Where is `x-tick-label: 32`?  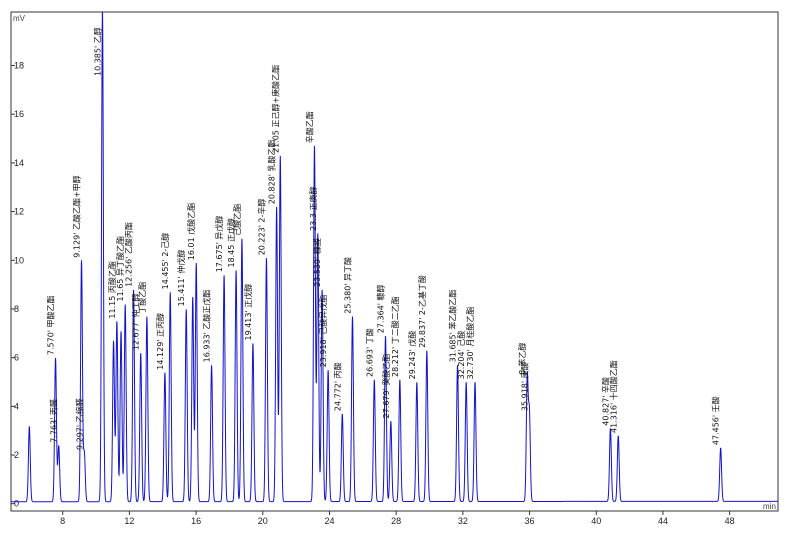
x-tick-label: 32 is located at coordinates (463, 521).